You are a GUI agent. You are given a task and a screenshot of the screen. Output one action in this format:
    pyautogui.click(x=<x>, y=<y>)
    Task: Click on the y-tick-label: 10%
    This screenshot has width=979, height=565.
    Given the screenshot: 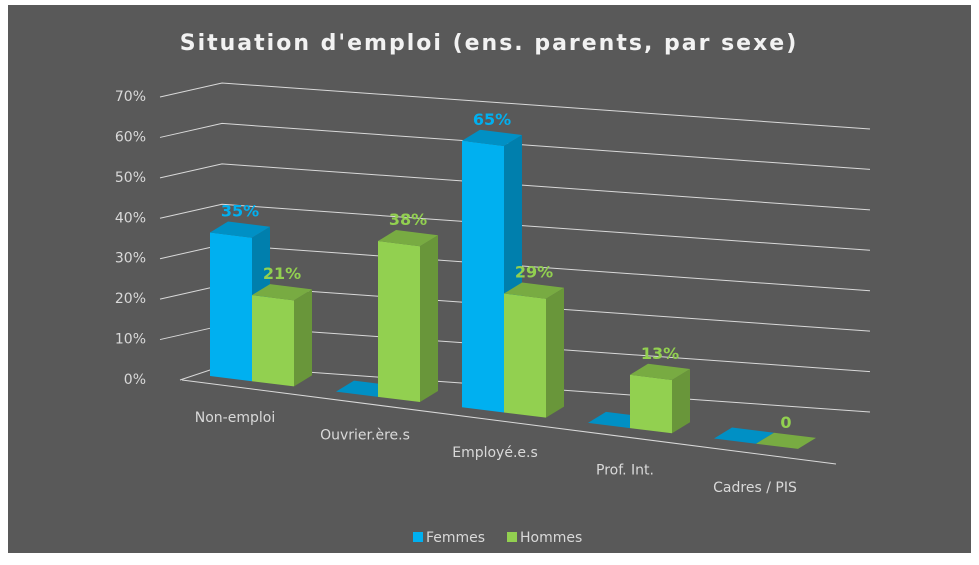 What is the action you would take?
    pyautogui.click(x=130, y=340)
    